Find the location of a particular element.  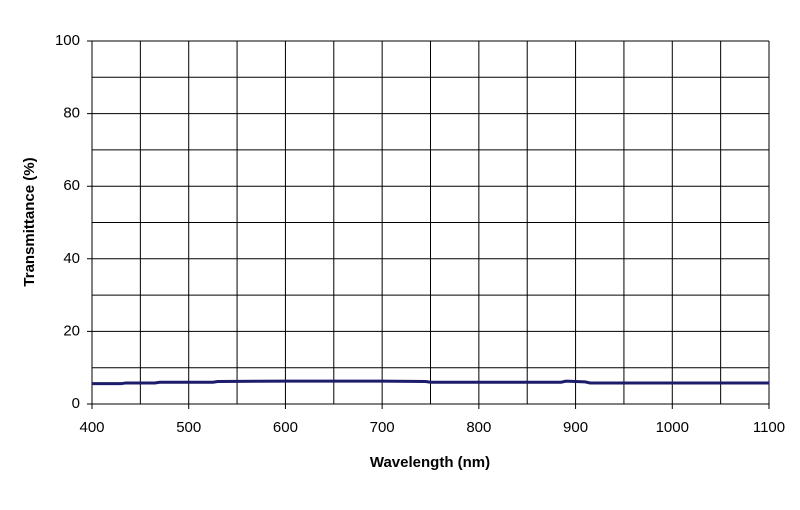

x-tick-label: 400 is located at coordinates (91, 427).